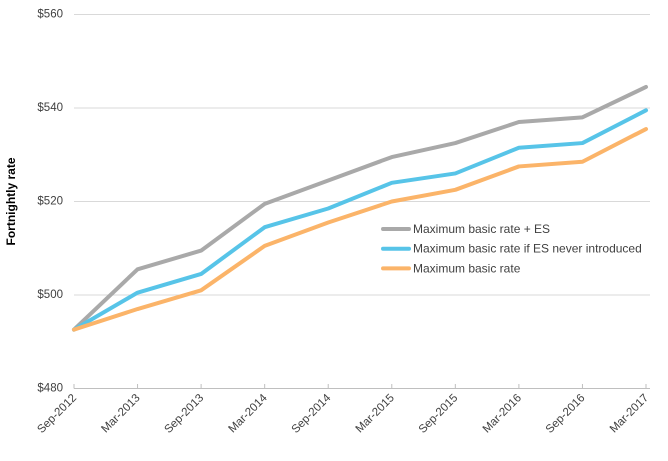  Describe the element at coordinates (120, 413) in the screenshot. I see `x-tick-label-mar-2013: Mar-2013` at that location.